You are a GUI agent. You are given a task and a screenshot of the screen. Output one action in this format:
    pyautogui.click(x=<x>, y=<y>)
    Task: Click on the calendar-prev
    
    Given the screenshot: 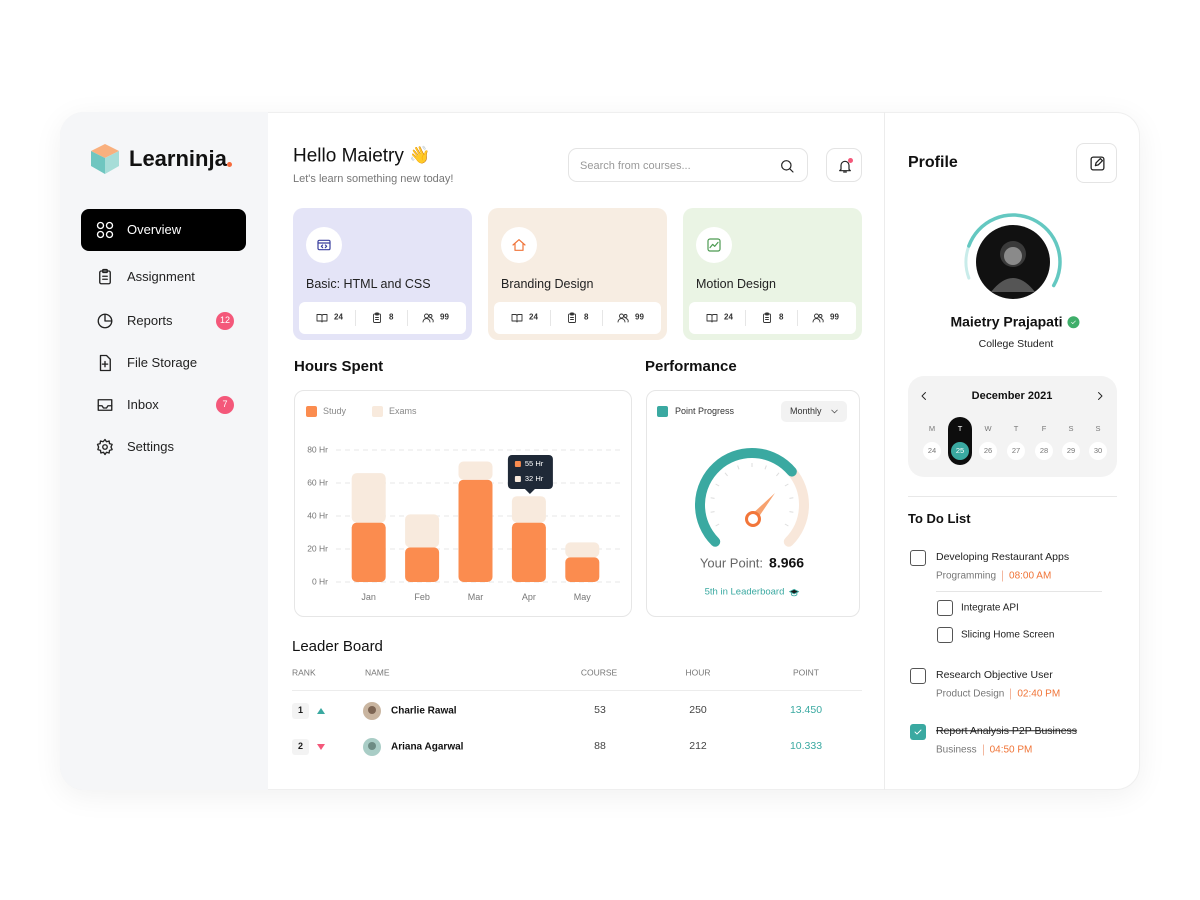 What is the action you would take?
    pyautogui.click(x=924, y=396)
    